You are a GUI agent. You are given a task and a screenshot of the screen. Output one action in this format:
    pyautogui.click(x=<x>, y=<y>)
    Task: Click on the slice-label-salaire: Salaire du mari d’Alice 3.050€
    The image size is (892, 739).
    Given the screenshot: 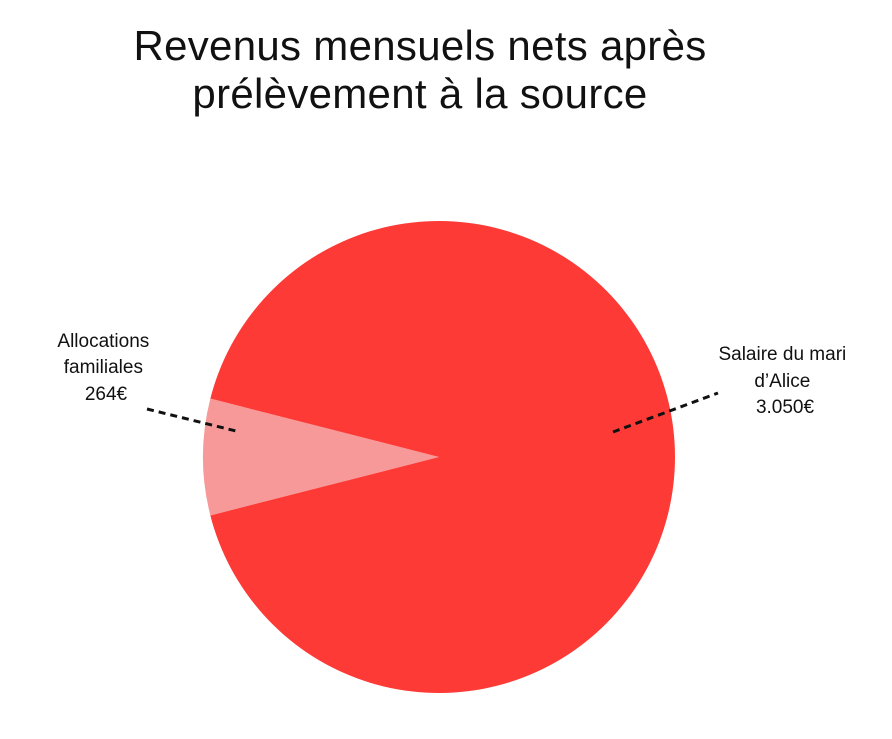 What is the action you would take?
    pyautogui.click(x=784, y=381)
    